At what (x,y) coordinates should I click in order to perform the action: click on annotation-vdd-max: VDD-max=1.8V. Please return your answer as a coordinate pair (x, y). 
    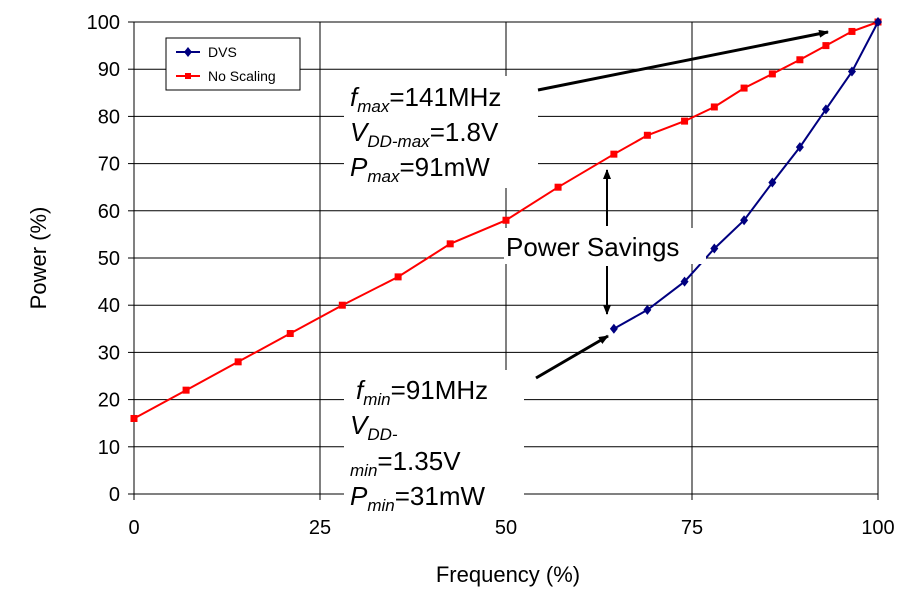
    Looking at the image, I should click on (424, 134).